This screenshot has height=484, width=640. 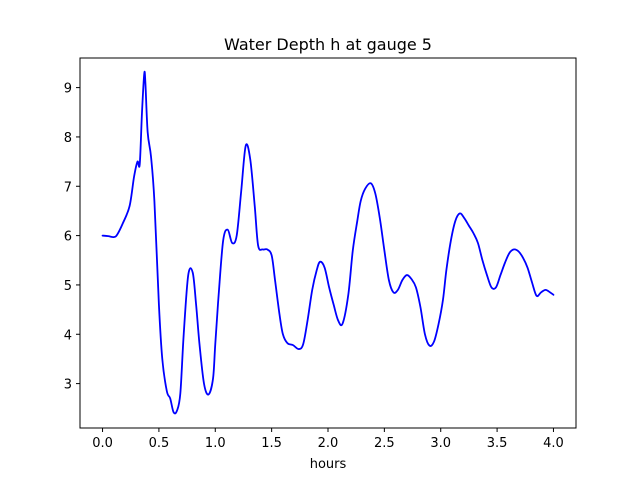 I want to click on x-tick-label: 3.0, so click(x=440, y=443).